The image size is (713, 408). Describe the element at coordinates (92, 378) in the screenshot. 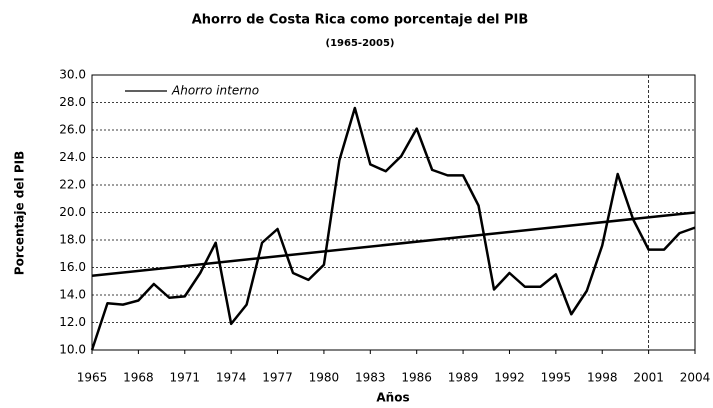

I see `x-tick-label: 1965` at that location.